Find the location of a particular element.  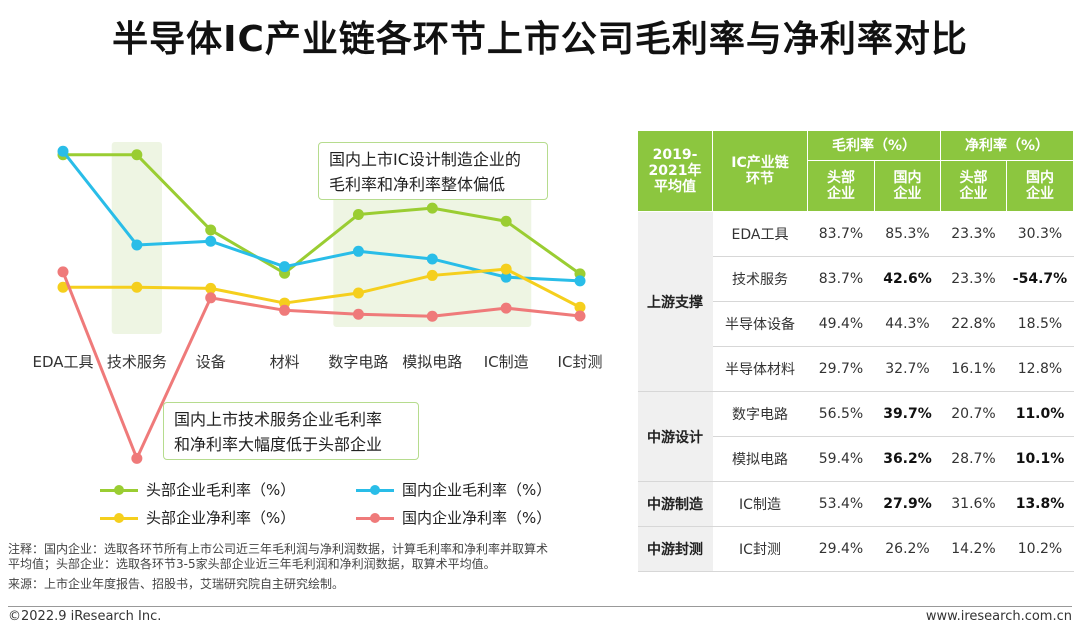

legend-swatch-domestic-net is located at coordinates (375, 518).